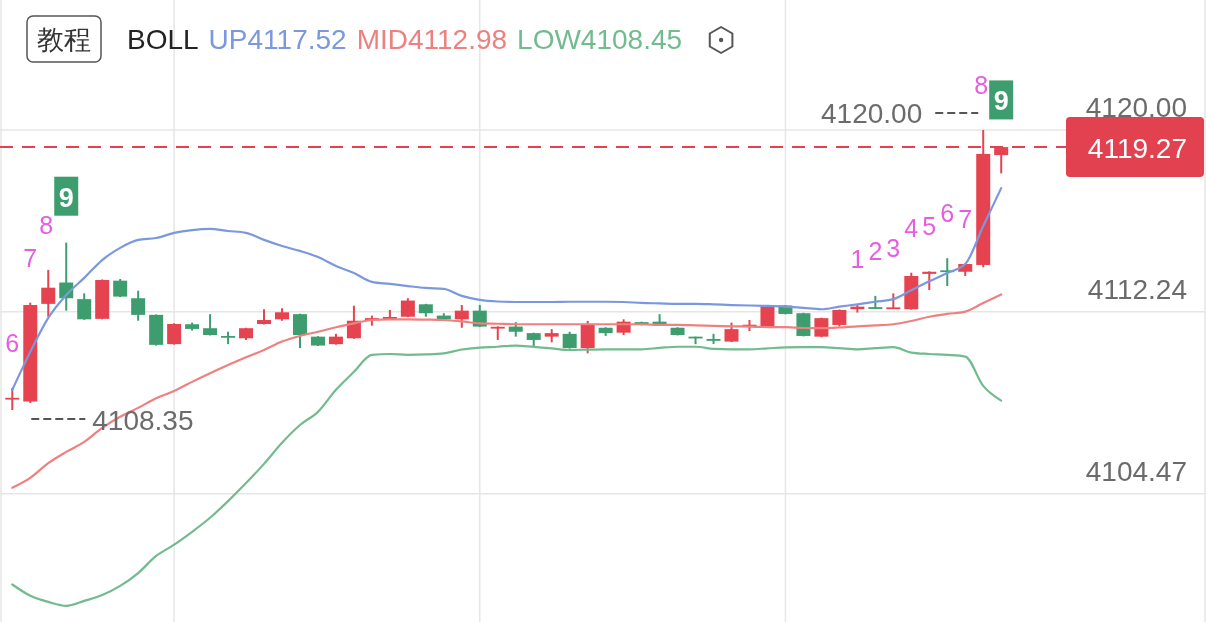 Image resolution: width=1206 pixels, height=622 pixels. Describe the element at coordinates (875, 250) in the screenshot. I see `text: 2` at that location.